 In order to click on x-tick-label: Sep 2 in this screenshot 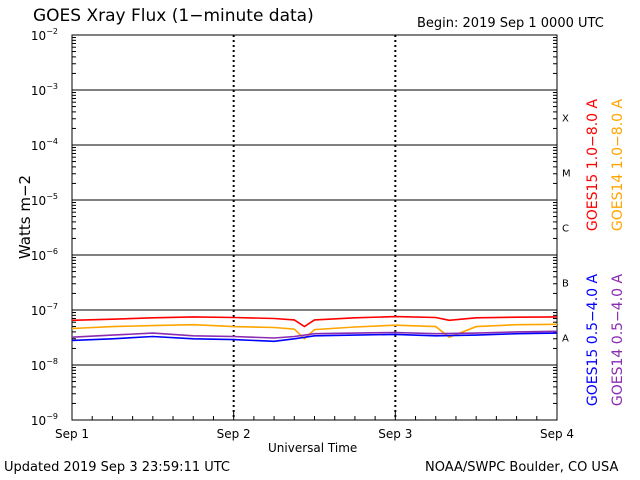, I will do `click(233, 434)`.